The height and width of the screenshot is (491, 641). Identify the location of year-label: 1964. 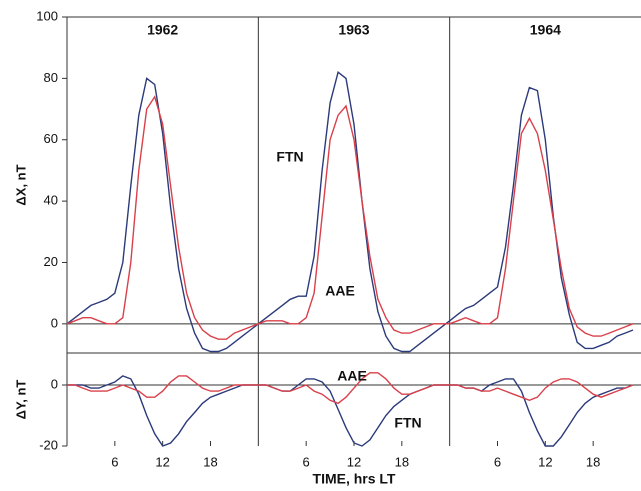
(545, 30).